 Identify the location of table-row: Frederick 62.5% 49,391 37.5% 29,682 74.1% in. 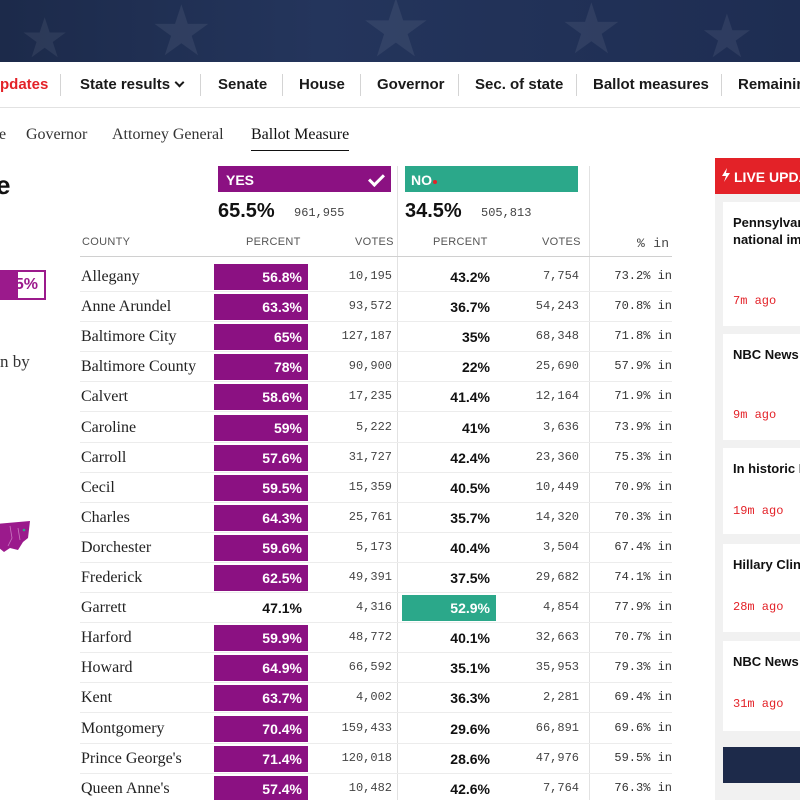
(376, 578).